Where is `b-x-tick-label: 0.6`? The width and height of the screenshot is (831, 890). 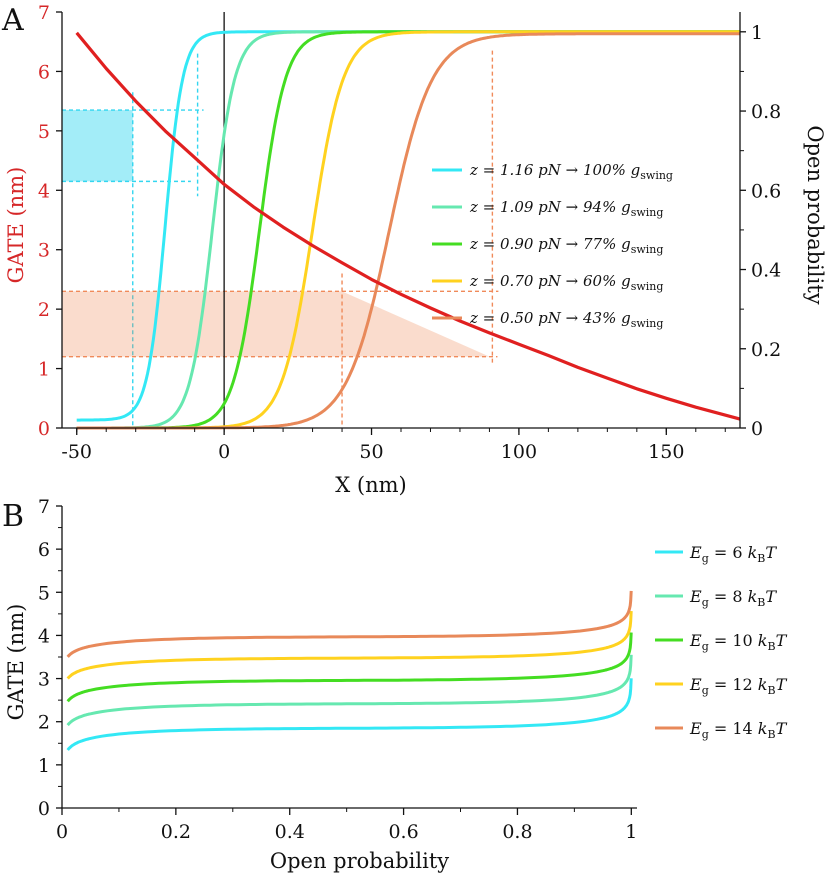 b-x-tick-label: 0.6 is located at coordinates (403, 832).